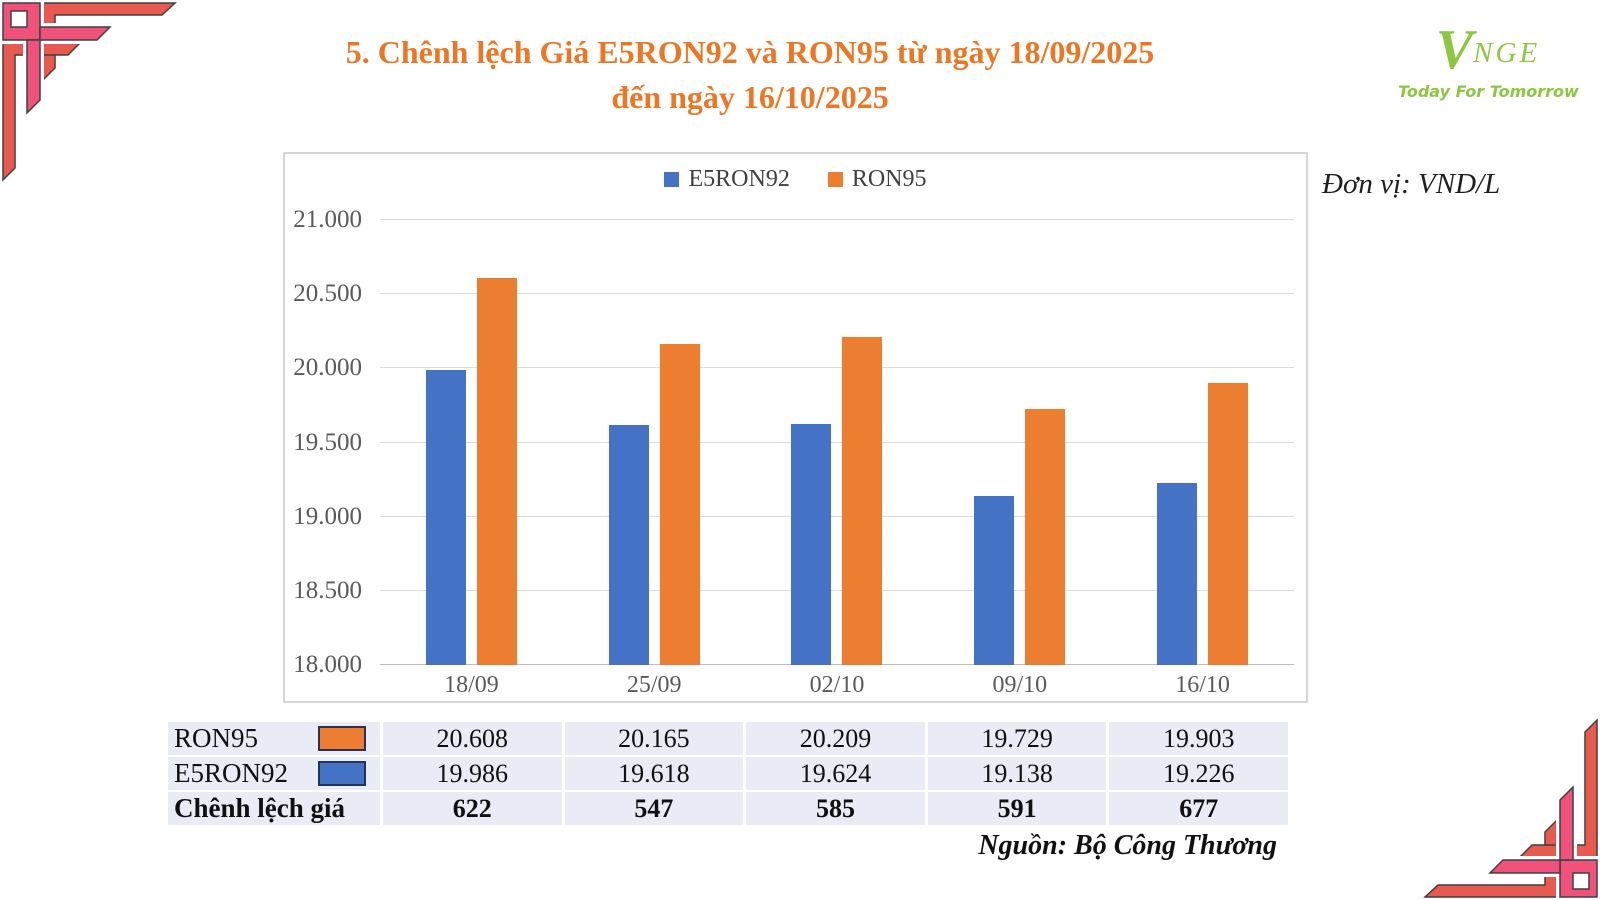 The height and width of the screenshot is (900, 1600). I want to click on vnge-logo-wordmark: VNGE, so click(1488, 50).